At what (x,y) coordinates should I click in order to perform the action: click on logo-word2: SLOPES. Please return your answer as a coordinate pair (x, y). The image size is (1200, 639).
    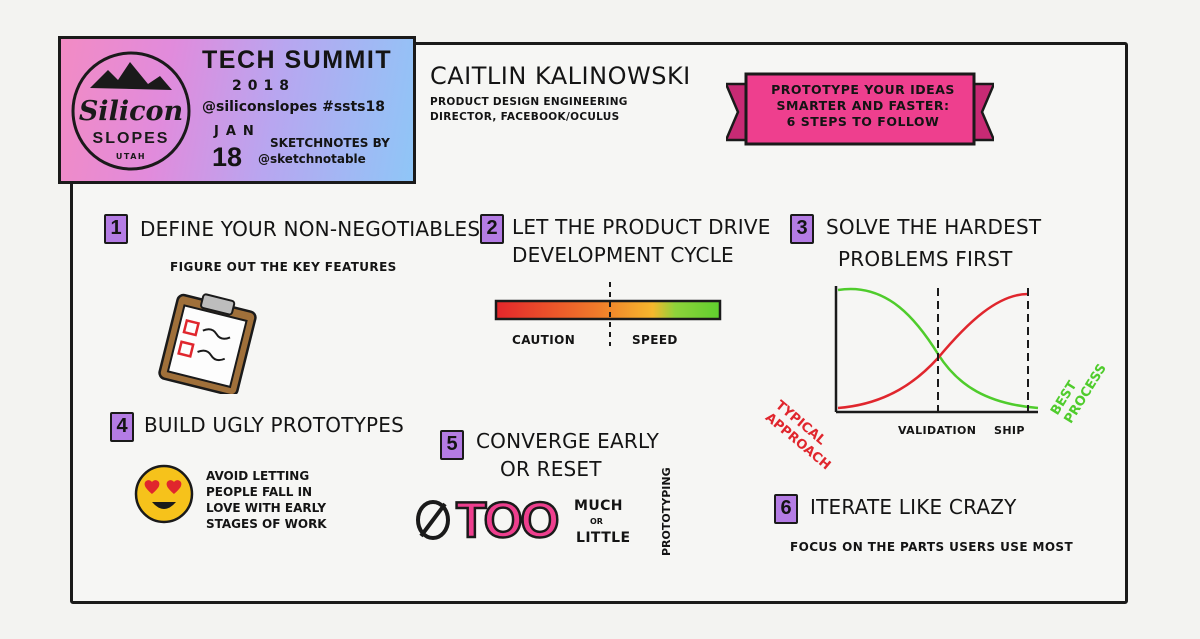
    Looking at the image, I should click on (131, 138).